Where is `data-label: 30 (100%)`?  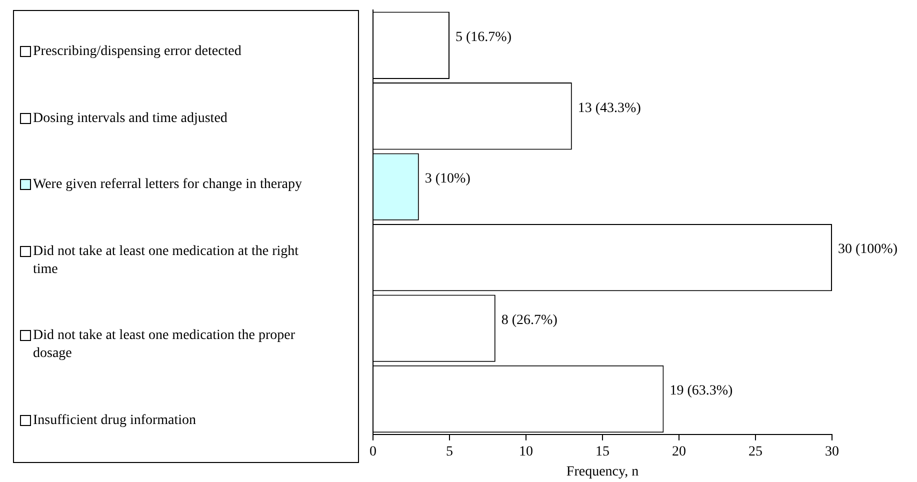 data-label: 30 (100%) is located at coordinates (868, 250).